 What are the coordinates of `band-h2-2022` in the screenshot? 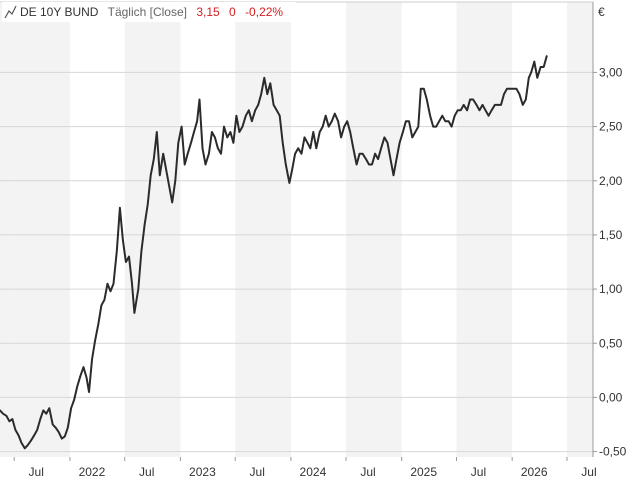 It's located at (152, 229).